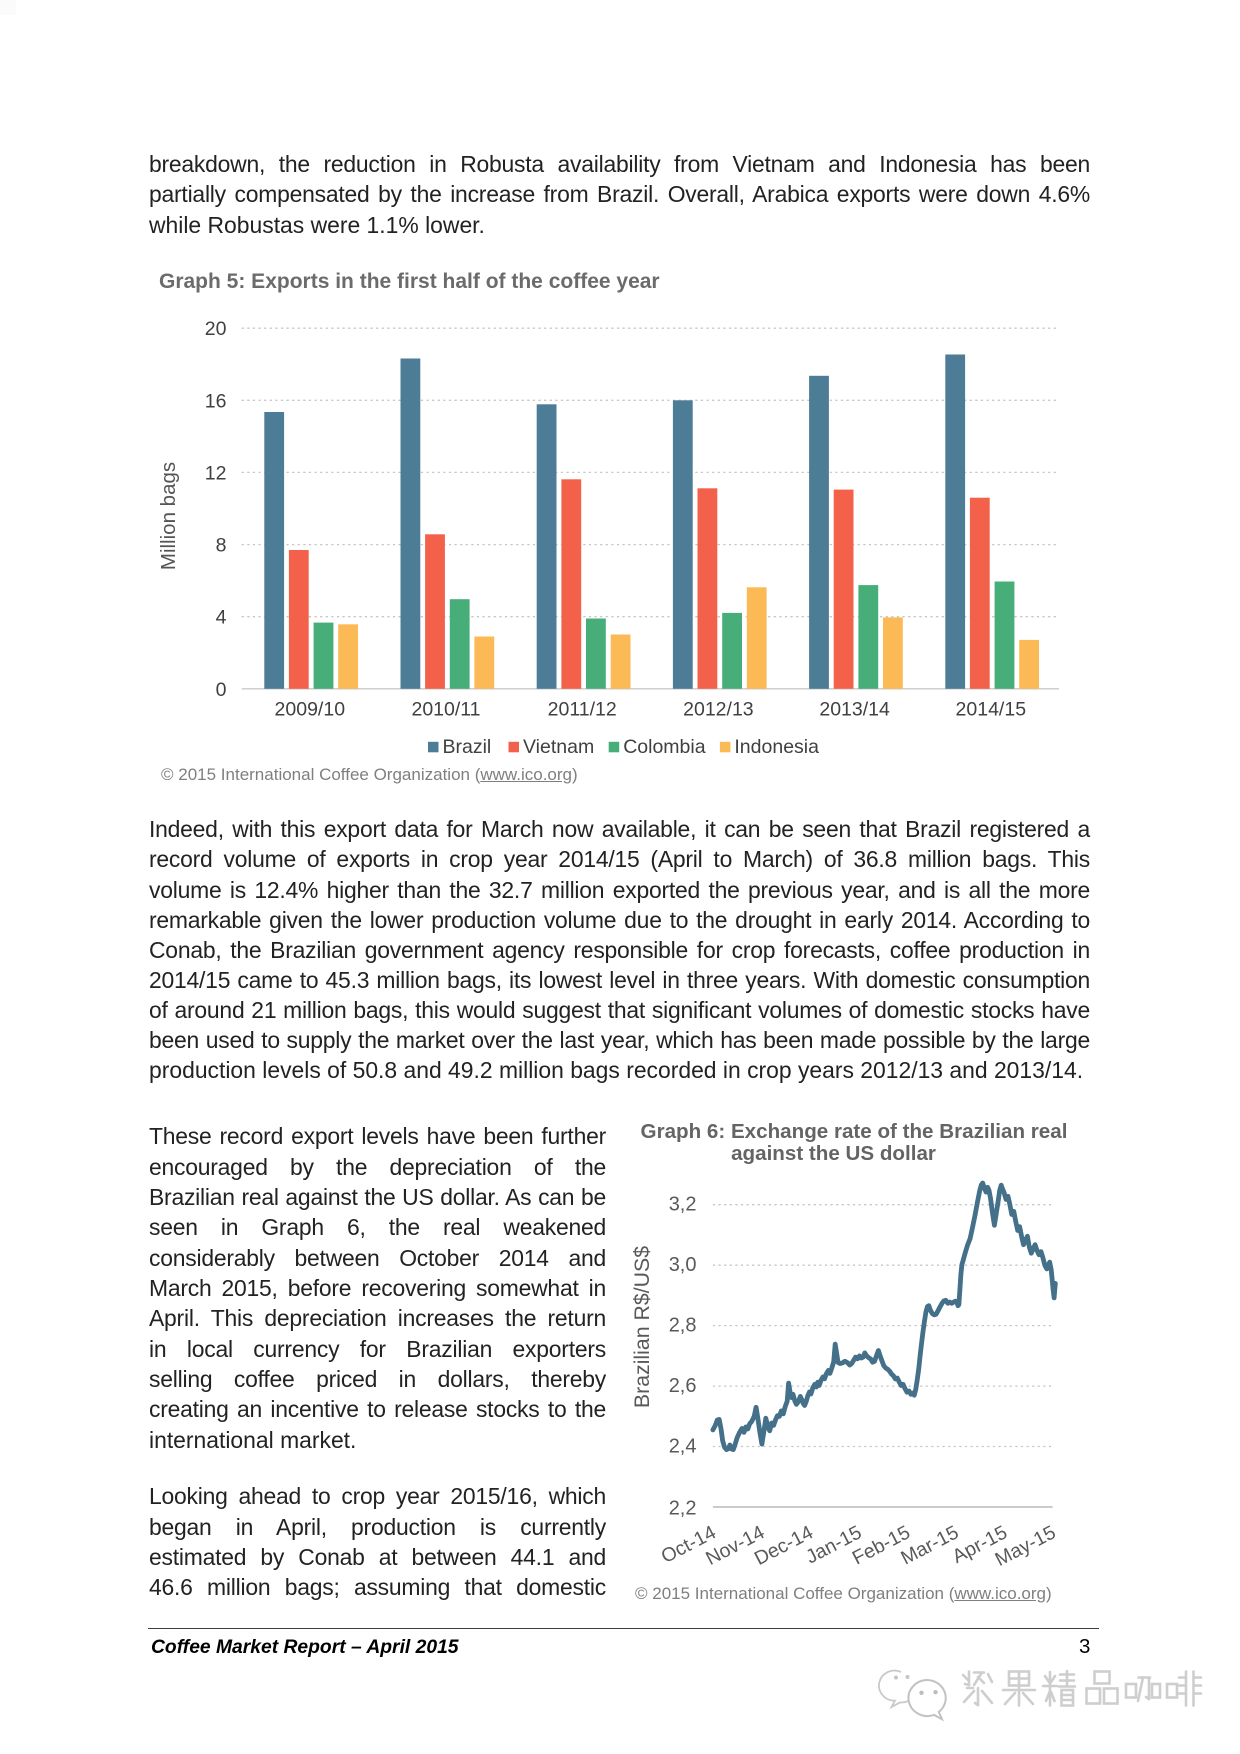  I want to click on svg-text: 2,8, so click(683, 1326).